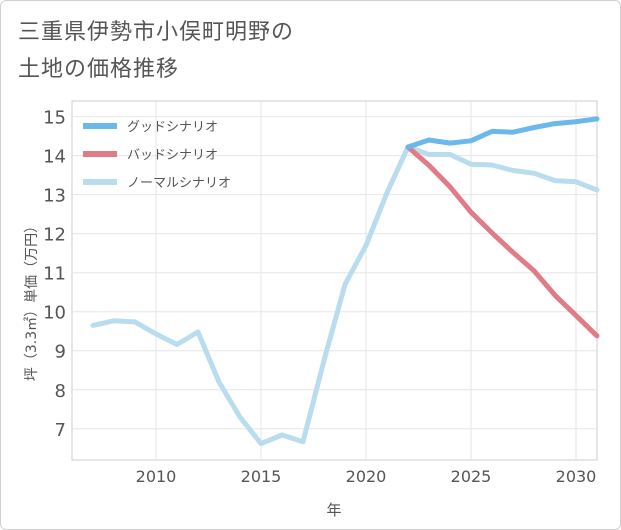 Image resolution: width=621 pixels, height=530 pixels. I want to click on x-tick-label: 2015, so click(261, 476).